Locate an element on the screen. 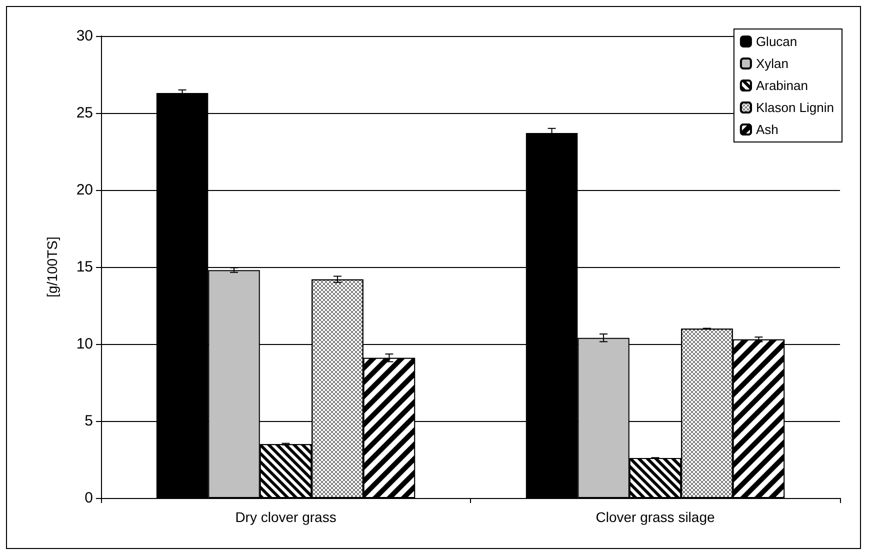 This screenshot has height=557, width=869. legend-label: Ash is located at coordinates (767, 129).